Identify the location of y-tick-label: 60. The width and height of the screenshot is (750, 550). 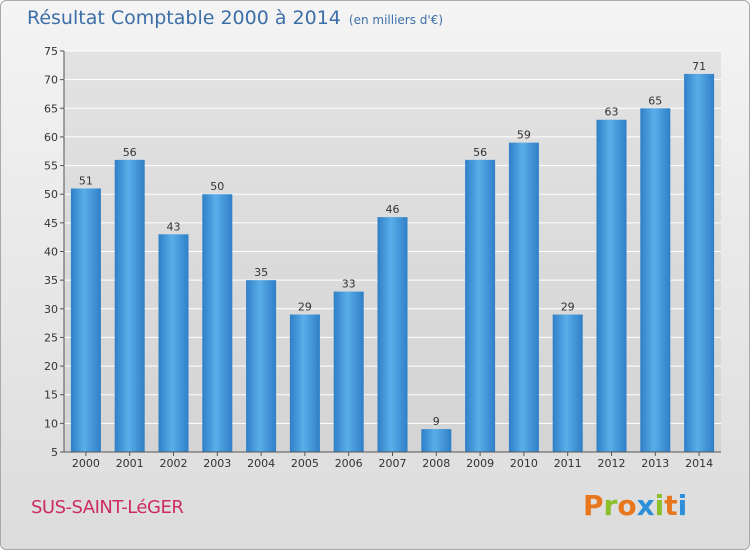
(51, 137).